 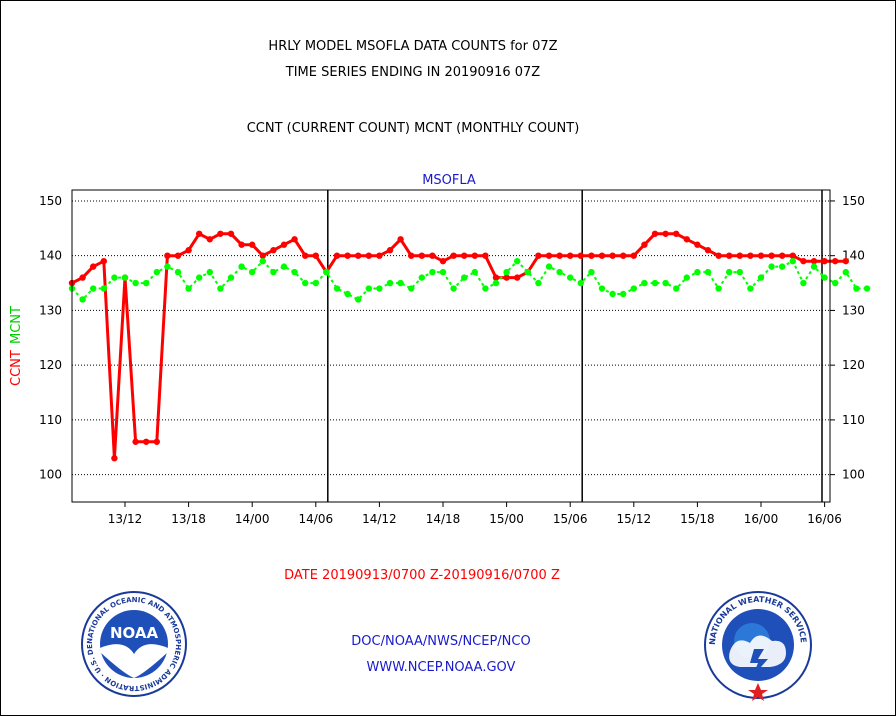 I want to click on y-tick-label-left: 150, so click(x=50, y=201).